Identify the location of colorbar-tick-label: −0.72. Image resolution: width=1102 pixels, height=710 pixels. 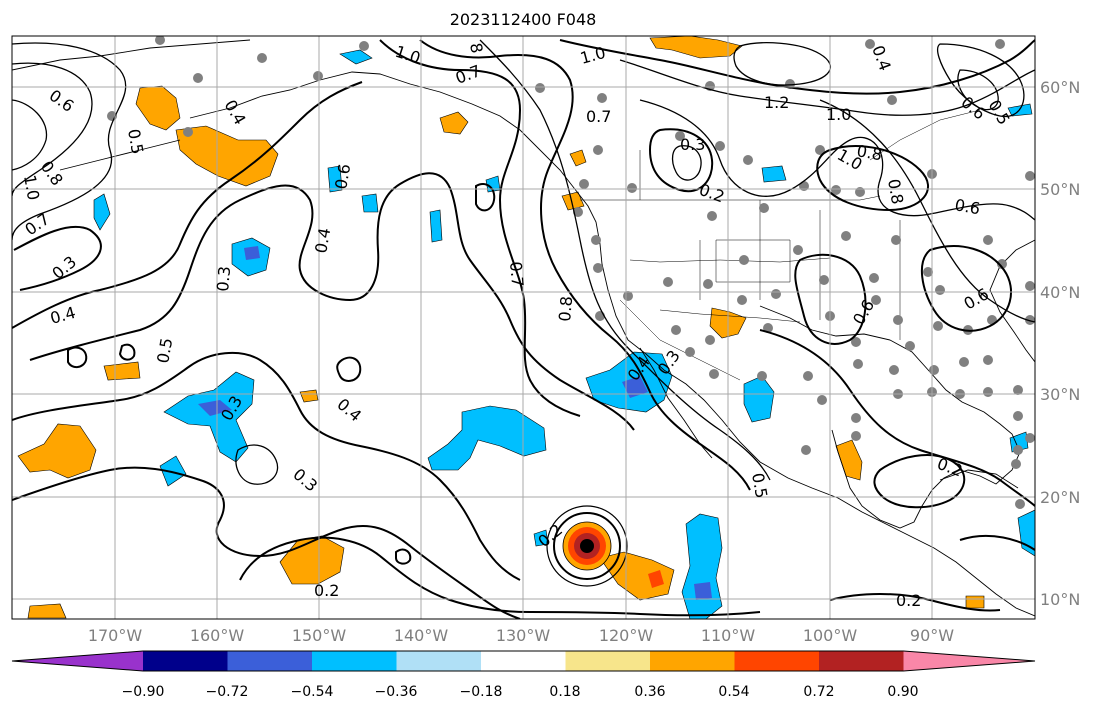
(227, 692).